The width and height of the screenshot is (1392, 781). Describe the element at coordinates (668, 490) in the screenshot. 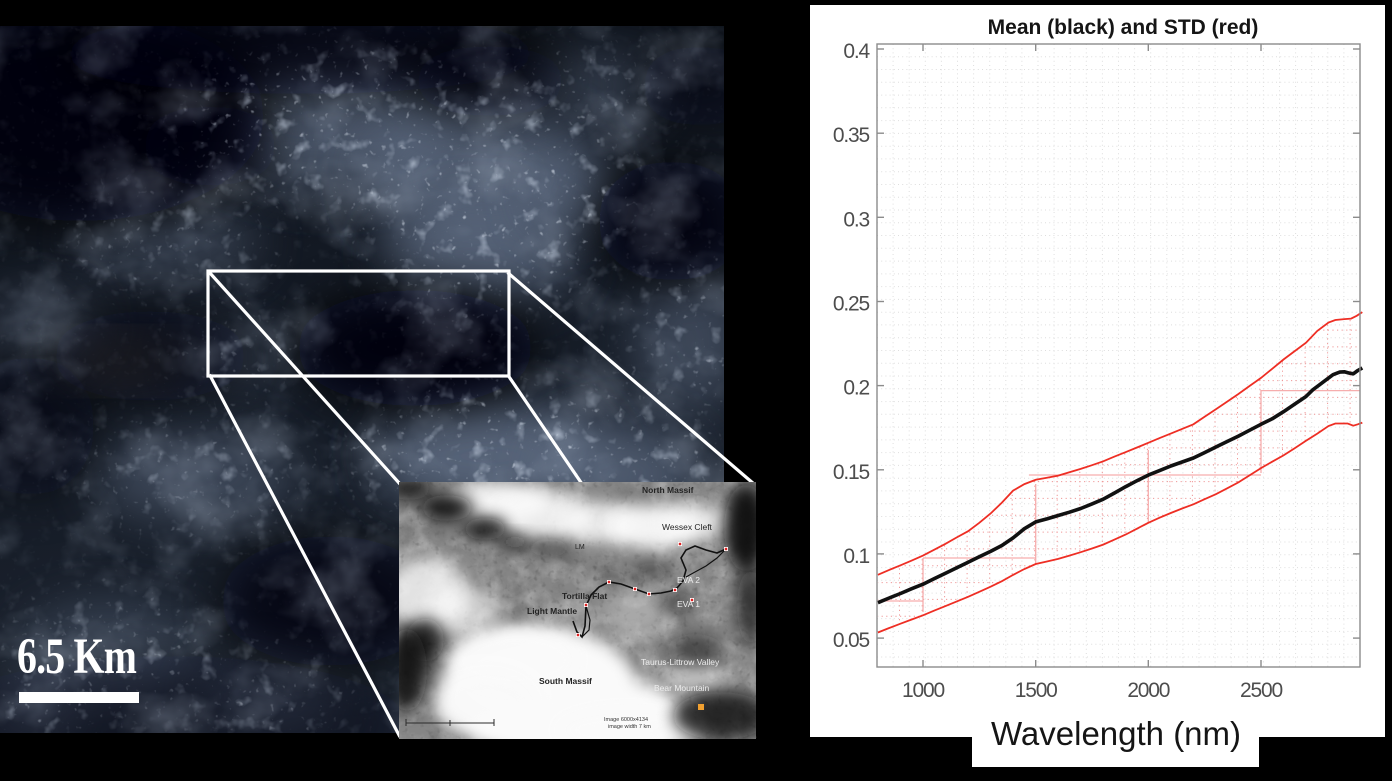

I see `svg-text: North Massif` at that location.